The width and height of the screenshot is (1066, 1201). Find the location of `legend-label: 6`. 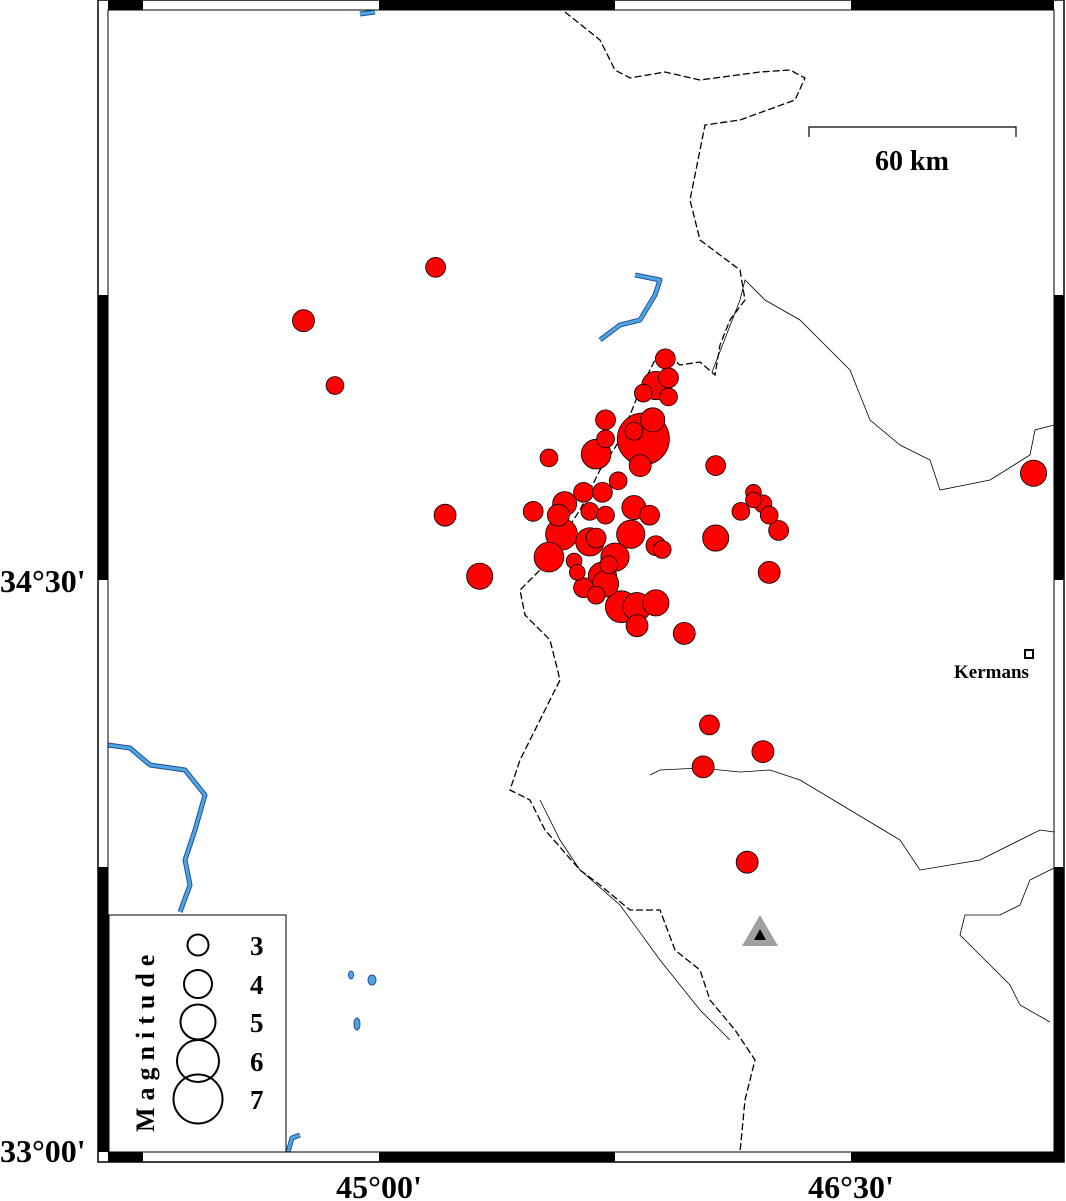

legend-label: 6 is located at coordinates (257, 1062).